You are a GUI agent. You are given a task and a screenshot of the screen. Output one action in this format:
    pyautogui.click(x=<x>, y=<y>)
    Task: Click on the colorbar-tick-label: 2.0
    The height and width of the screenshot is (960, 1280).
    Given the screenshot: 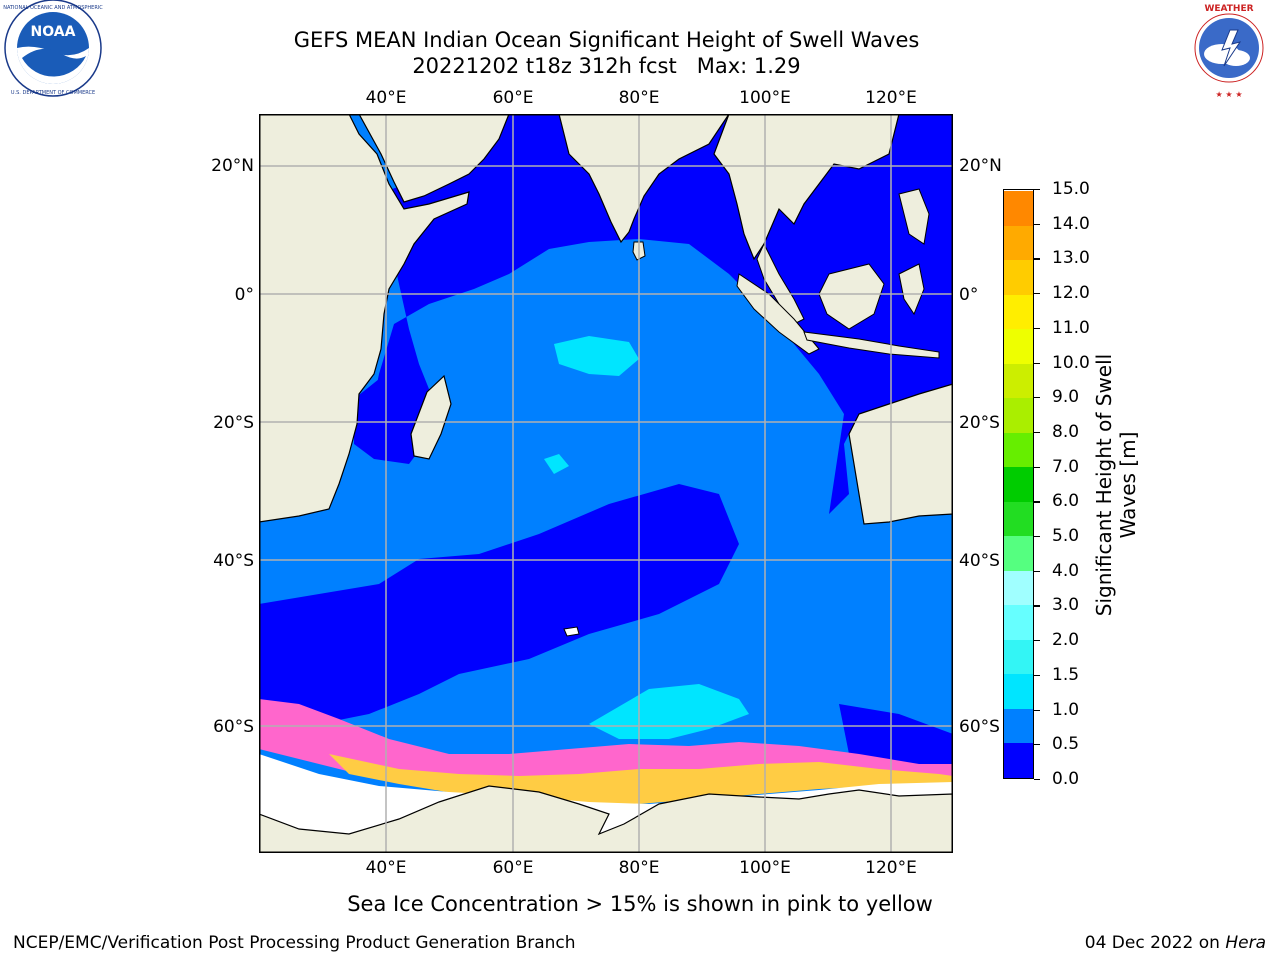 What is the action you would take?
    pyautogui.click(x=1066, y=640)
    